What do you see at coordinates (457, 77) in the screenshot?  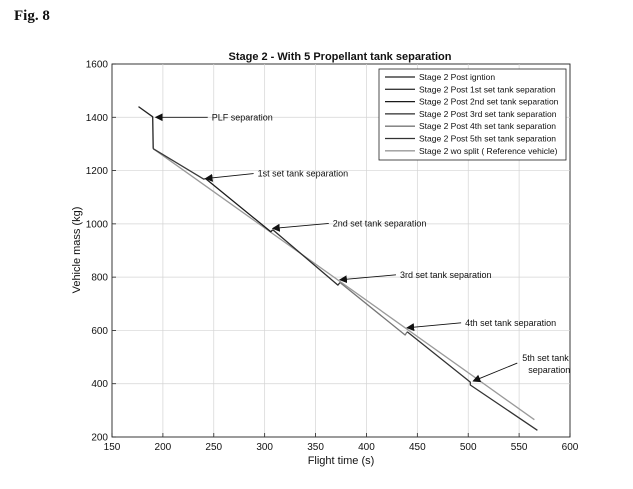 I see `legend-label: Stage 2 Post igntion` at bounding box center [457, 77].